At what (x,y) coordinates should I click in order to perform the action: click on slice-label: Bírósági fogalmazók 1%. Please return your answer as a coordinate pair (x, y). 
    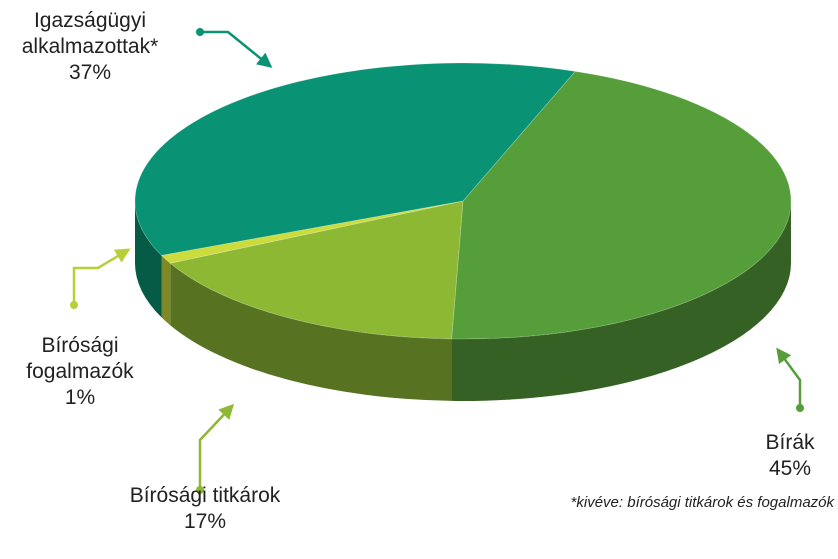
    Looking at the image, I should click on (80, 372).